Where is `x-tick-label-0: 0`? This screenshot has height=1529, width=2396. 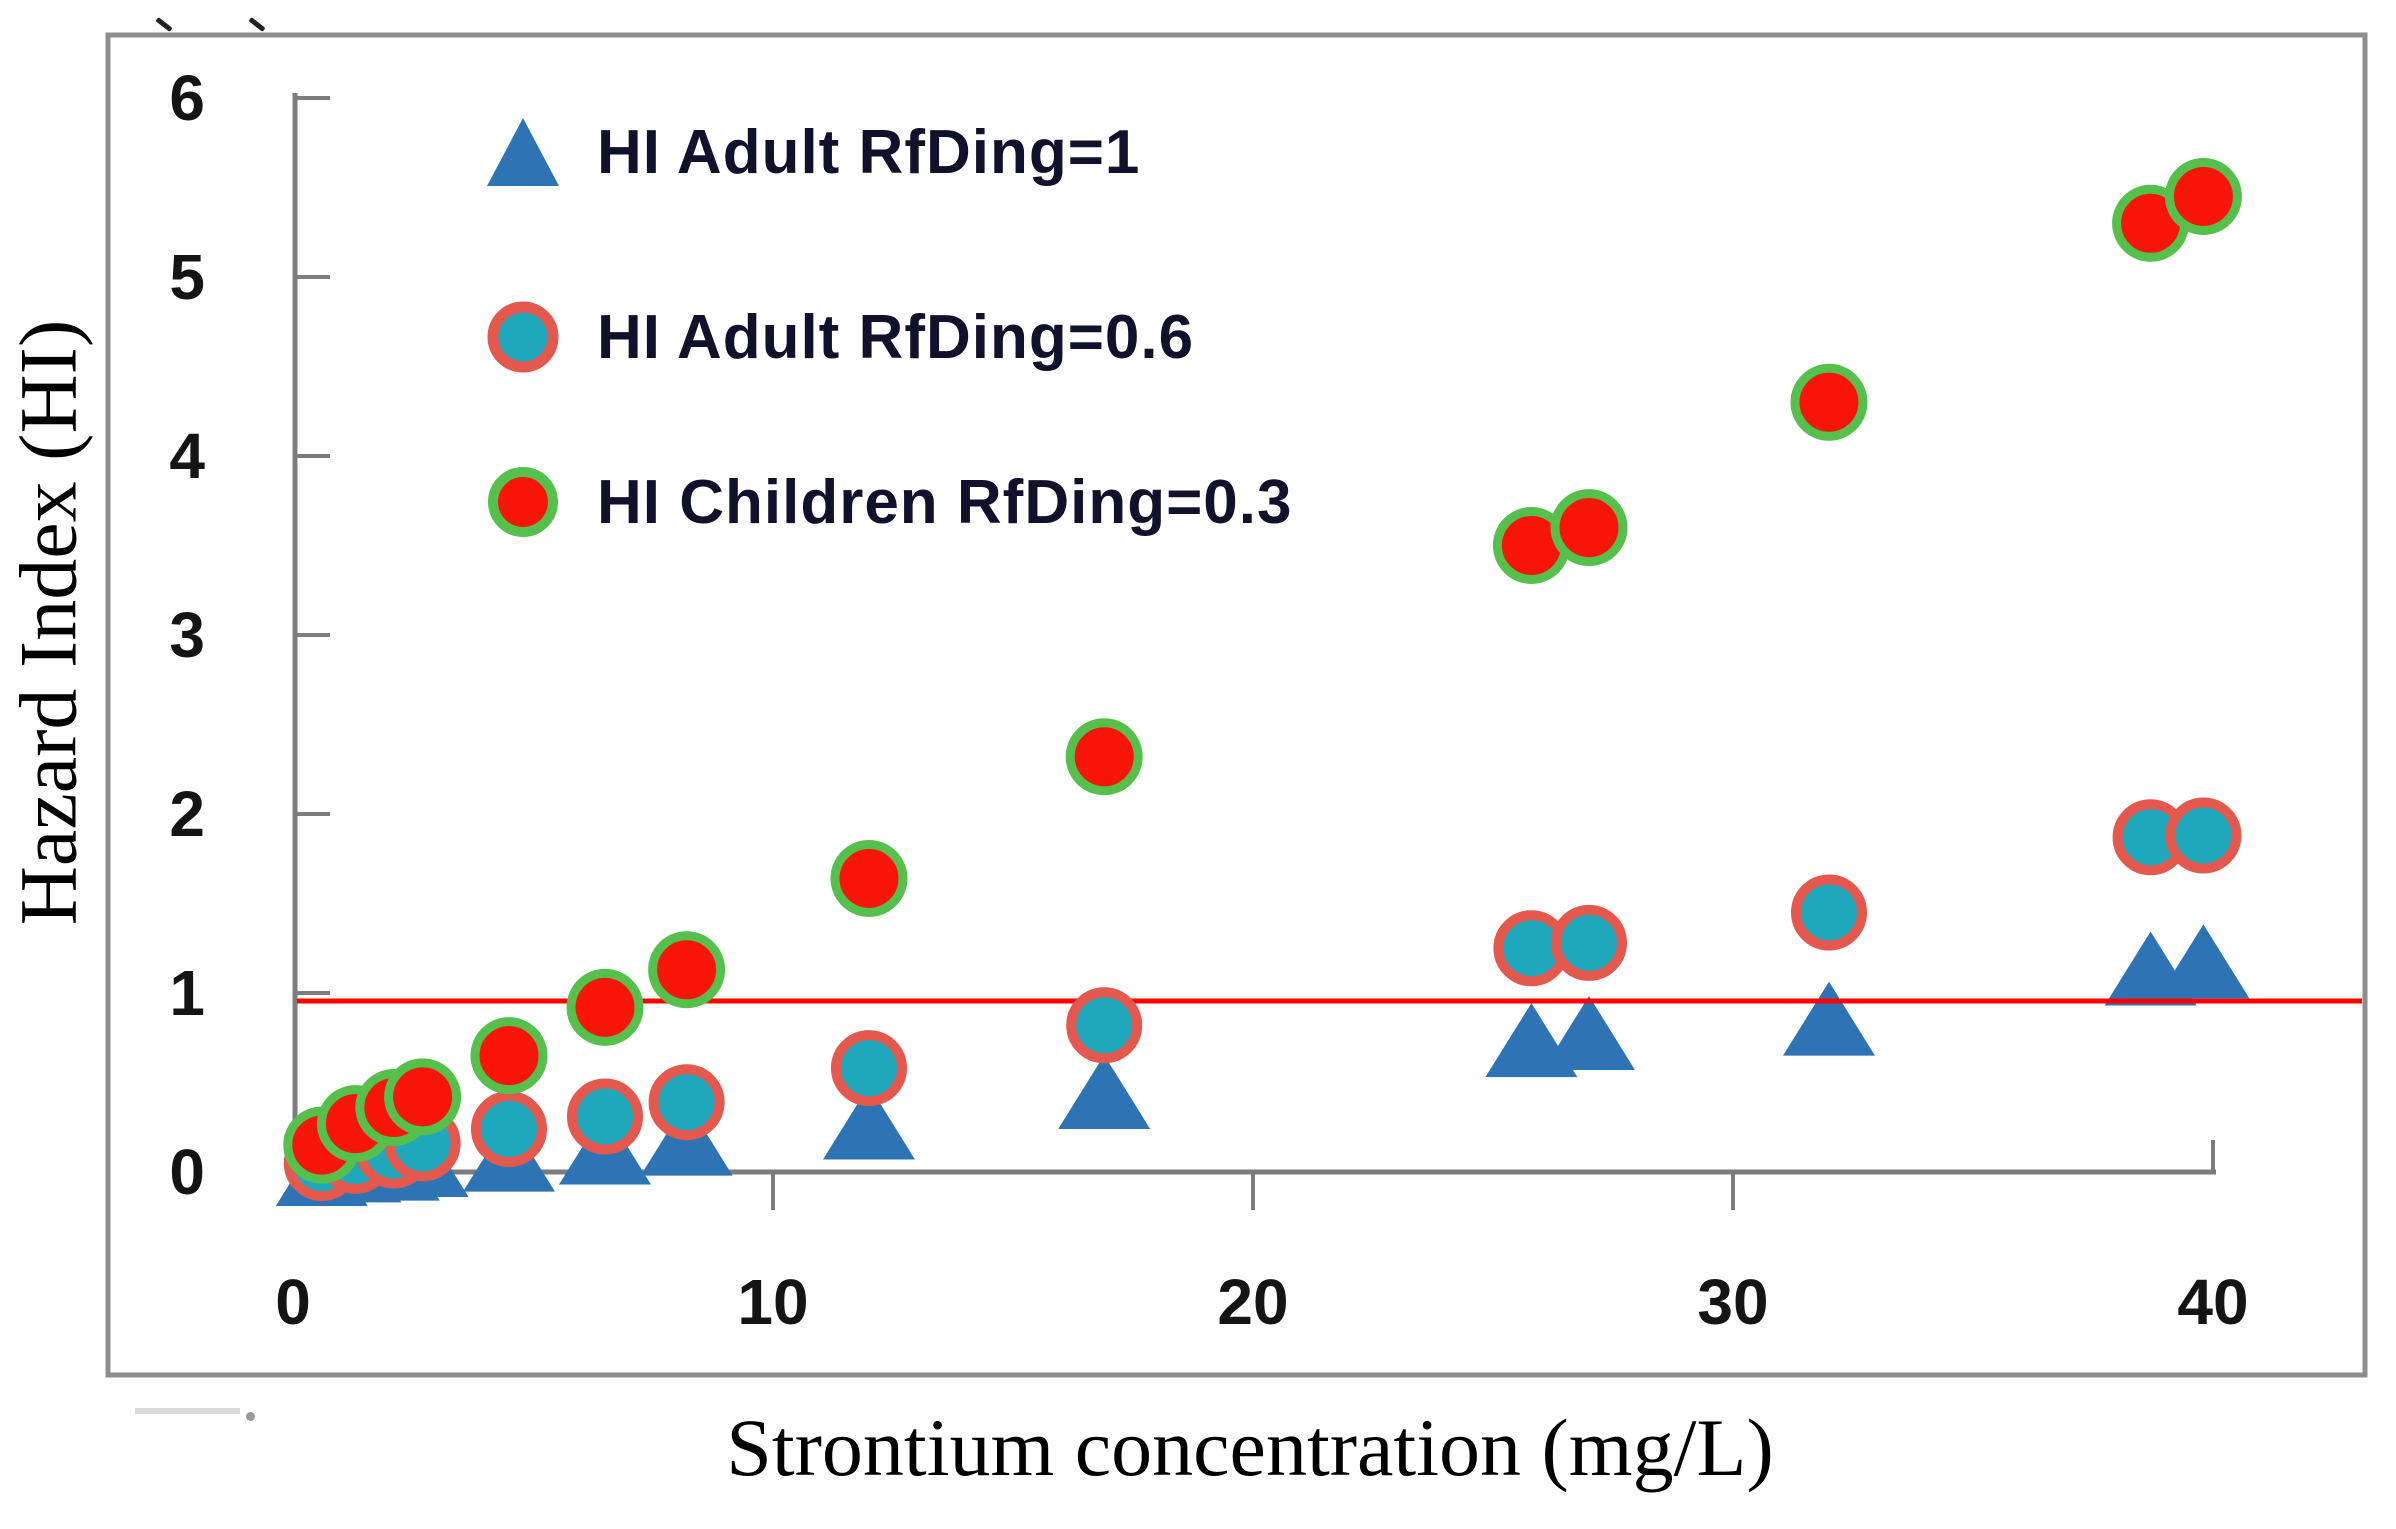
x-tick-label-0: 0 is located at coordinates (293, 1302).